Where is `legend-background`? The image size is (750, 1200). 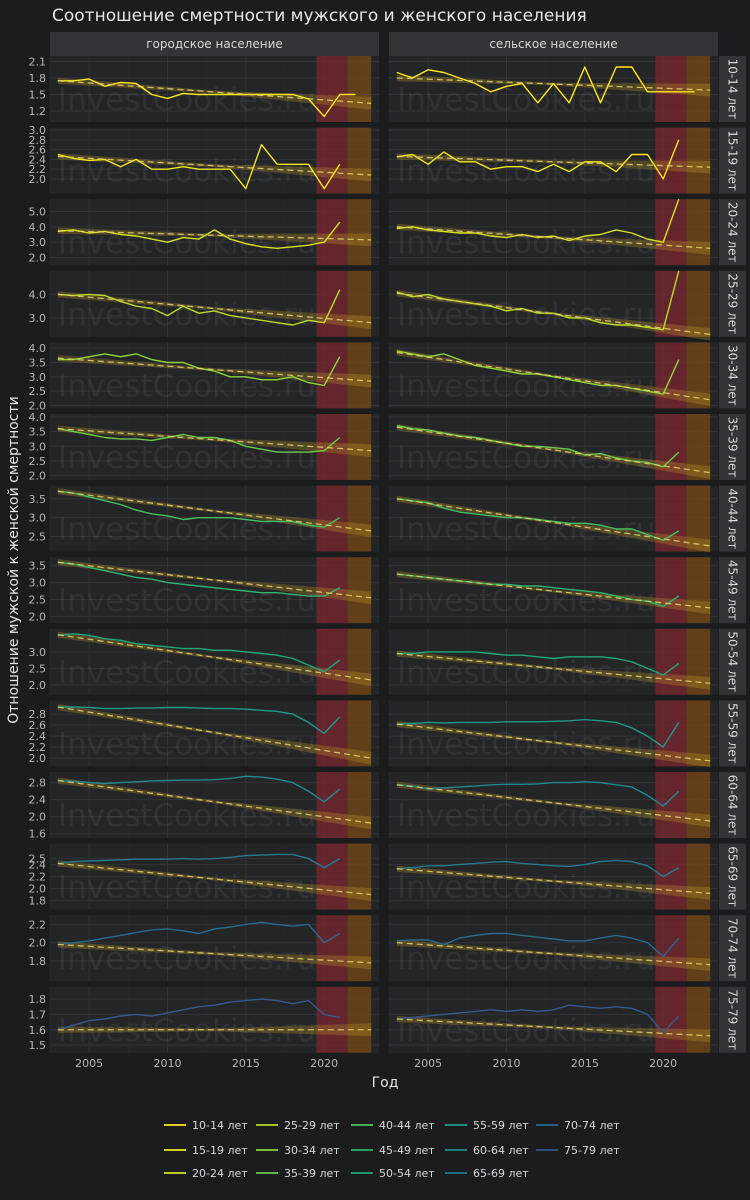 legend-background is located at coordinates (392, 1147).